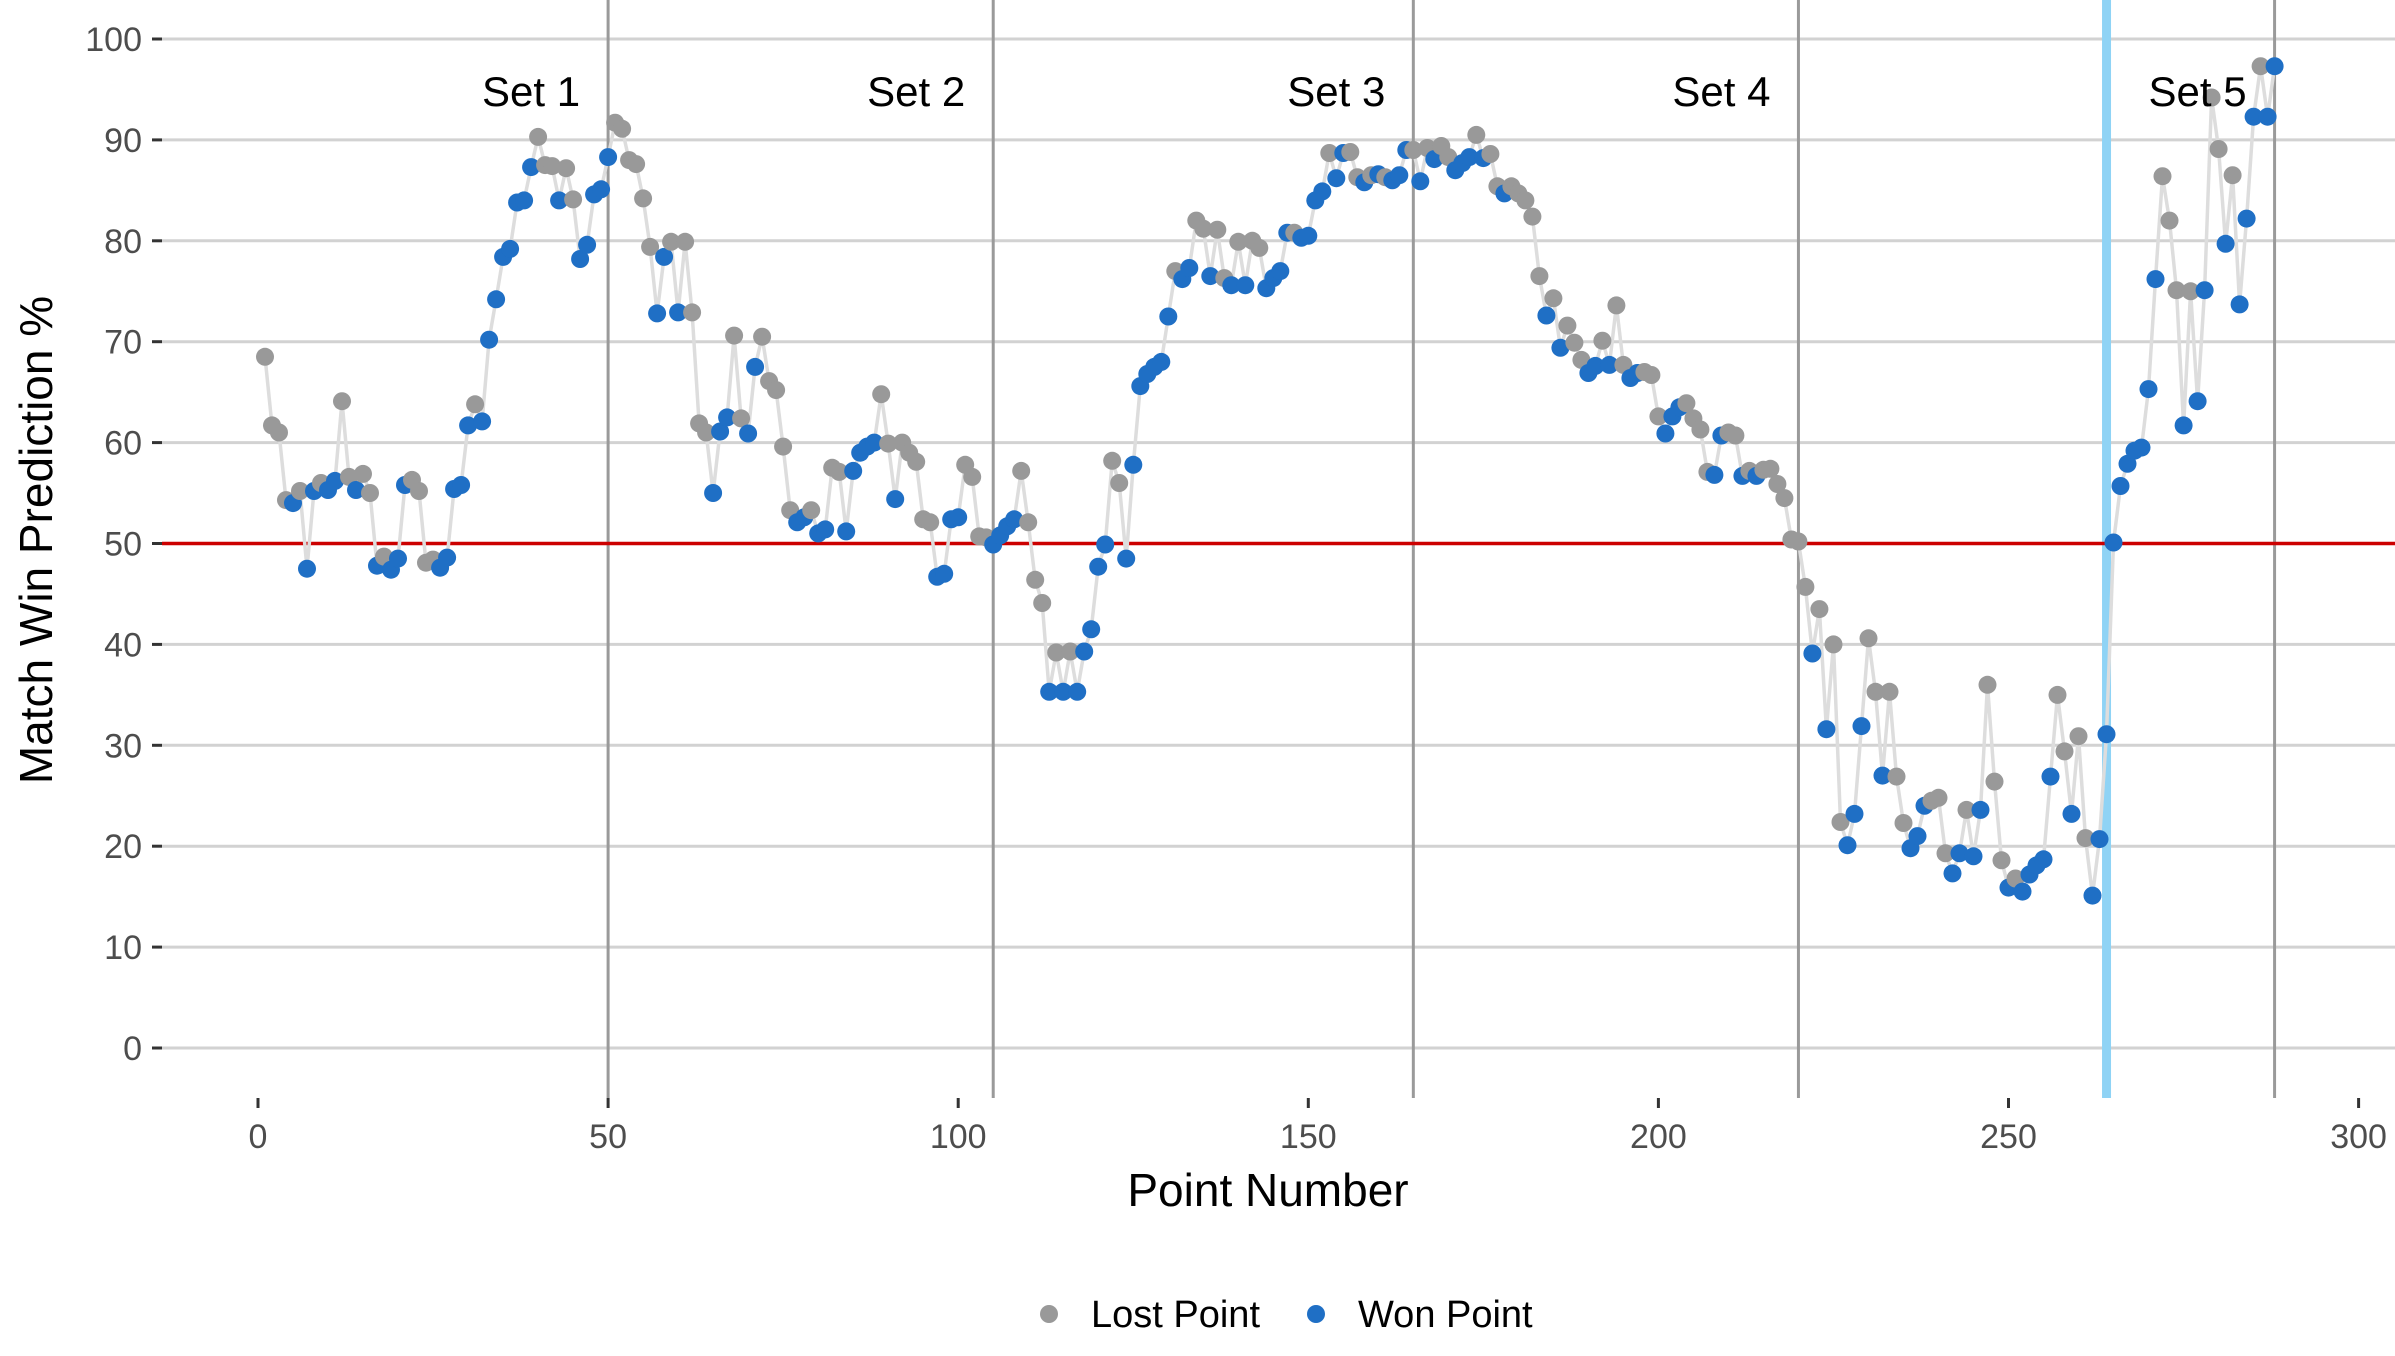  I want to click on y-tick-label: 50, so click(123, 545).